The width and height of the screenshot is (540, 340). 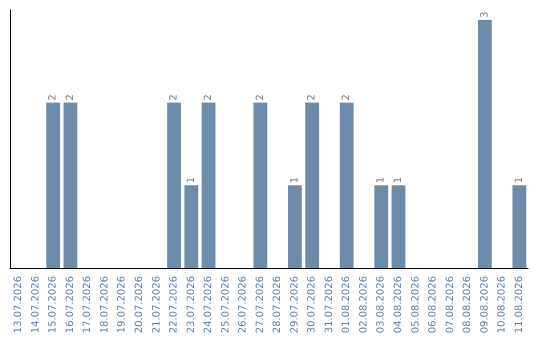 What do you see at coordinates (139, 305) in the screenshot?
I see `x-tick-label: 20.07.2026` at bounding box center [139, 305].